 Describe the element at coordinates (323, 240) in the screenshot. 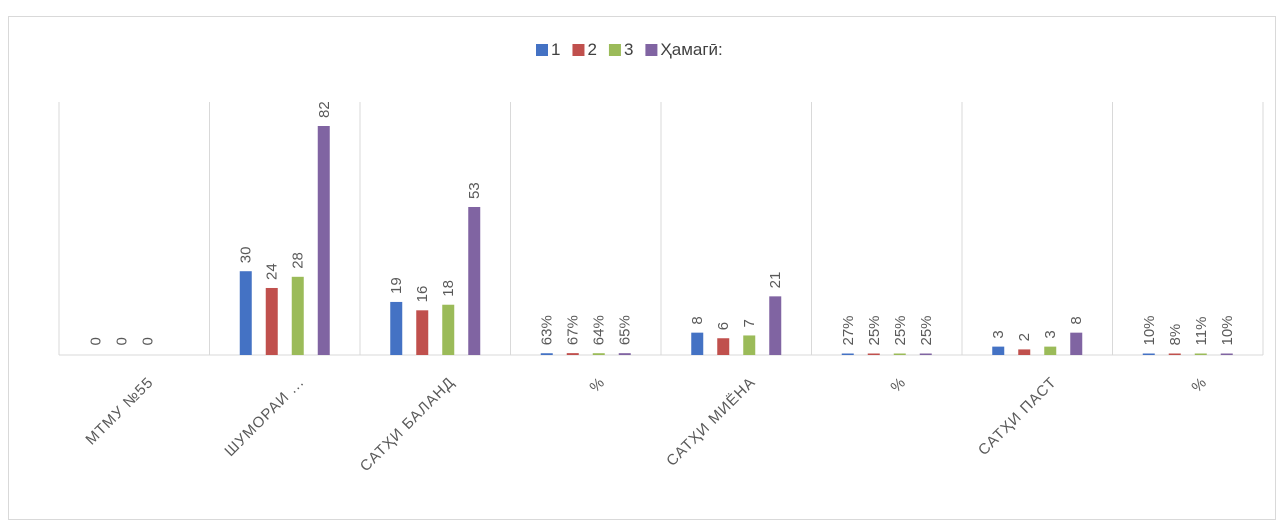

I see `bar-Ҳамагӣ:-1` at that location.